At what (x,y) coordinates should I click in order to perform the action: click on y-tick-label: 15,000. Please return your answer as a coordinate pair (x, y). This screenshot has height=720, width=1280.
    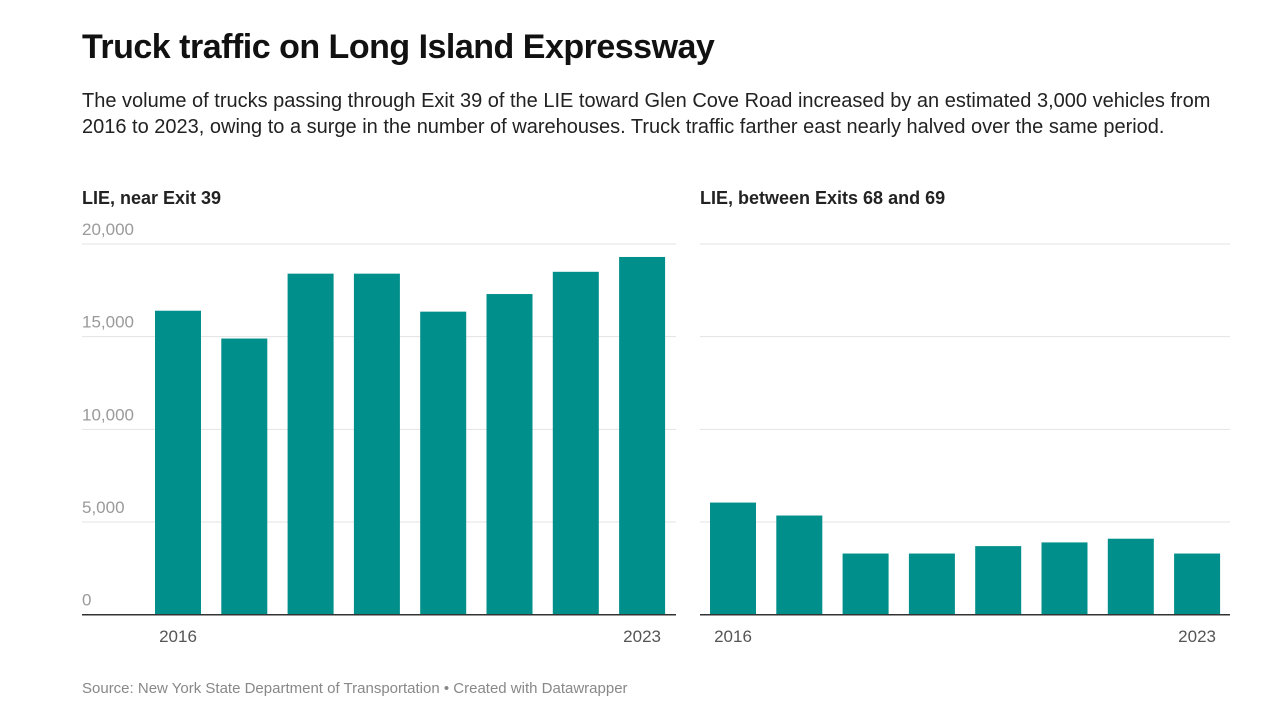
    Looking at the image, I should click on (108, 322).